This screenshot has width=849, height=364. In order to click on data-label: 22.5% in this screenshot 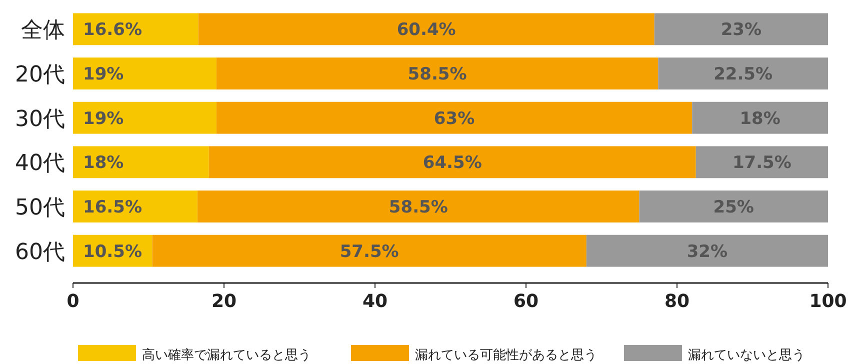, I will do `click(743, 74)`.